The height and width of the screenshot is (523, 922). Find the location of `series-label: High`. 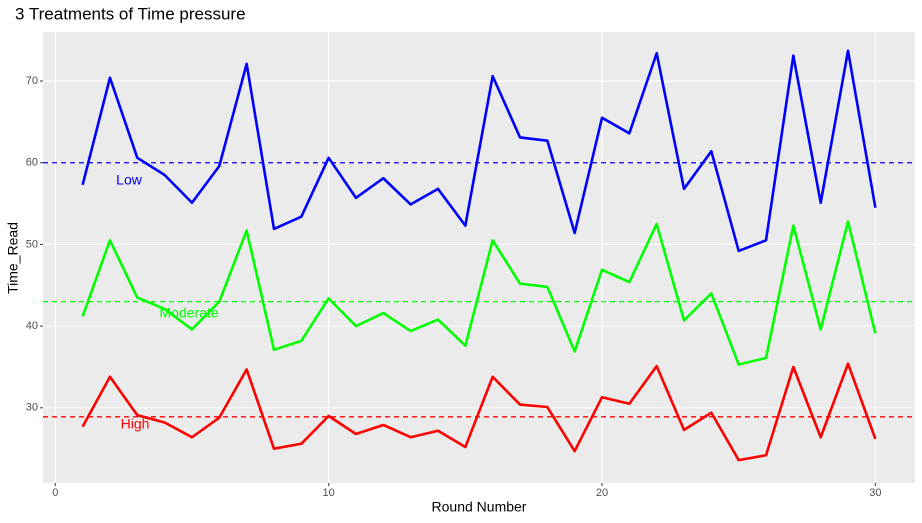

series-label: High is located at coordinates (135, 424).